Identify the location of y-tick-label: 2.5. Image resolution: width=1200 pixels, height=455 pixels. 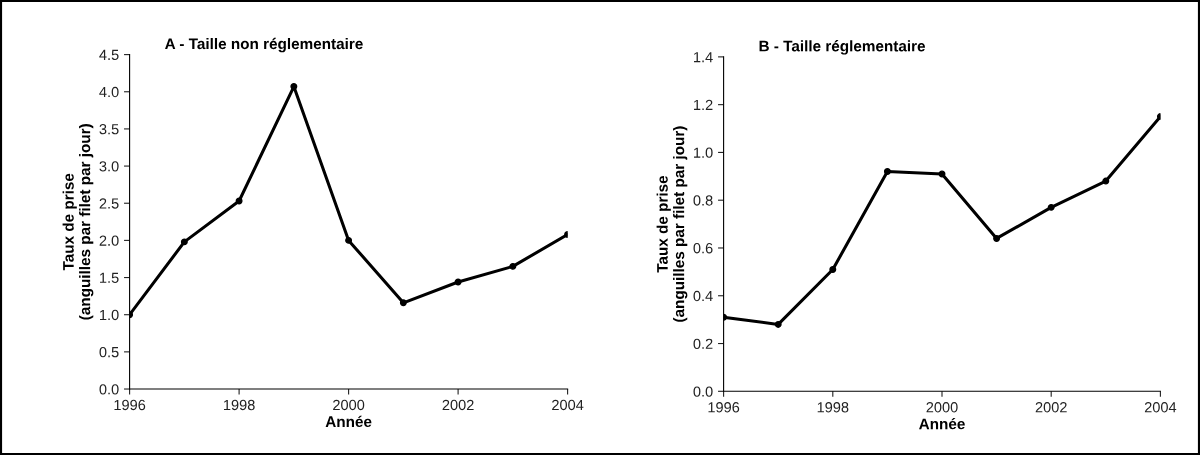
(109, 203).